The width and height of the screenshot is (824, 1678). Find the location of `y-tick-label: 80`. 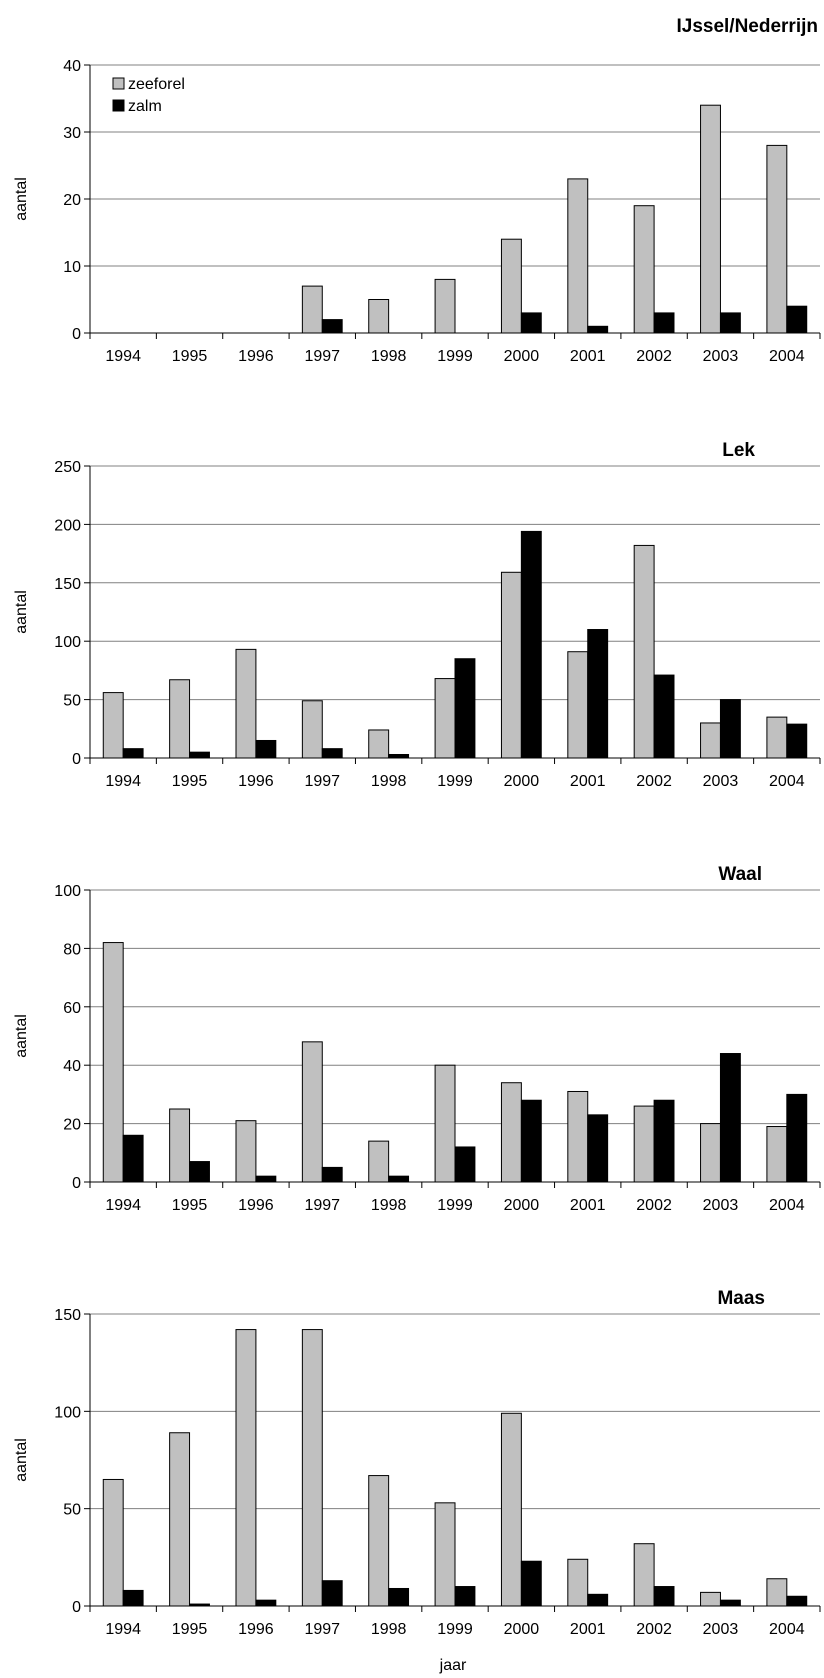

y-tick-label: 80 is located at coordinates (72, 949).